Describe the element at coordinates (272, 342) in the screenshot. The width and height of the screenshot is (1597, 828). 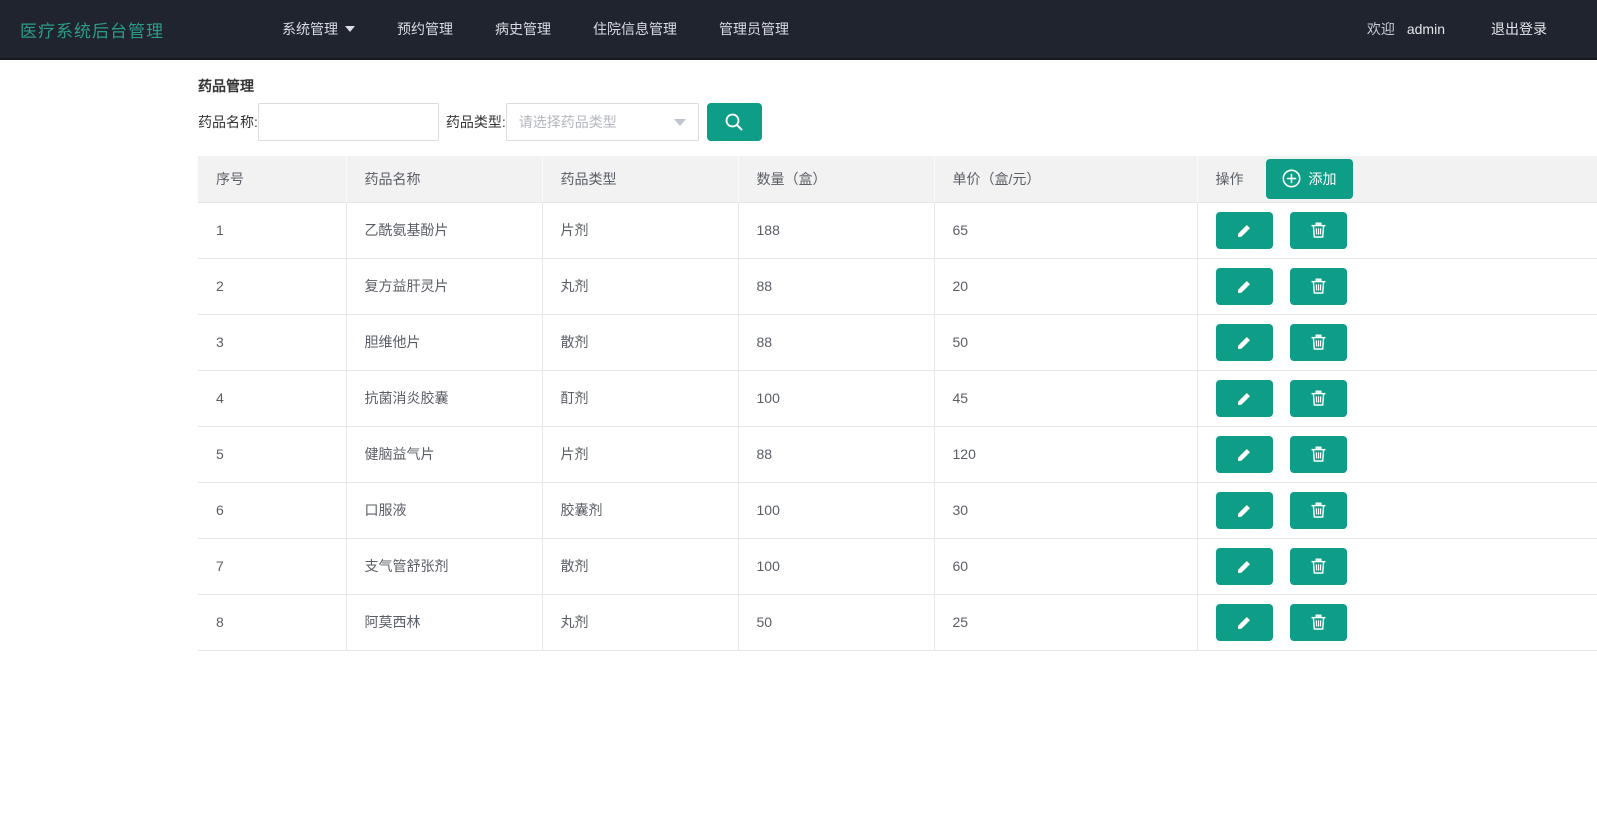
I see `cell-index: 3` at that location.